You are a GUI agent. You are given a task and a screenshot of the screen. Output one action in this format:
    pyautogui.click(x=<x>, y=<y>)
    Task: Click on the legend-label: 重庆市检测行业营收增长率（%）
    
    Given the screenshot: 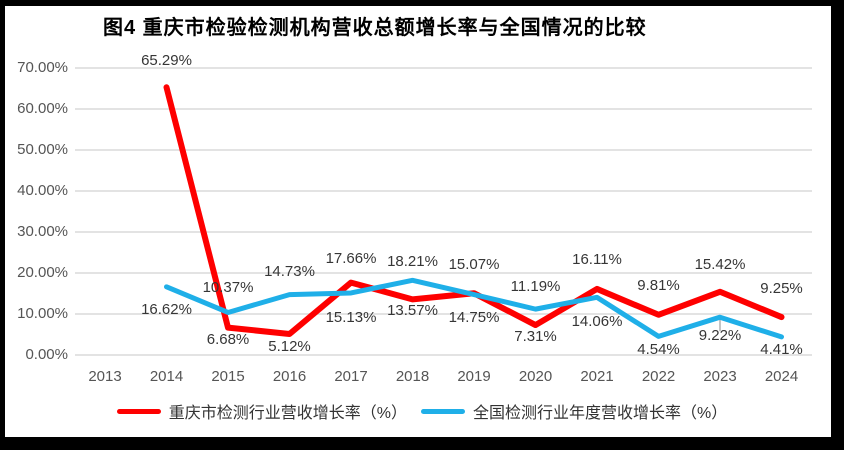 What is the action you would take?
    pyautogui.click(x=287, y=413)
    